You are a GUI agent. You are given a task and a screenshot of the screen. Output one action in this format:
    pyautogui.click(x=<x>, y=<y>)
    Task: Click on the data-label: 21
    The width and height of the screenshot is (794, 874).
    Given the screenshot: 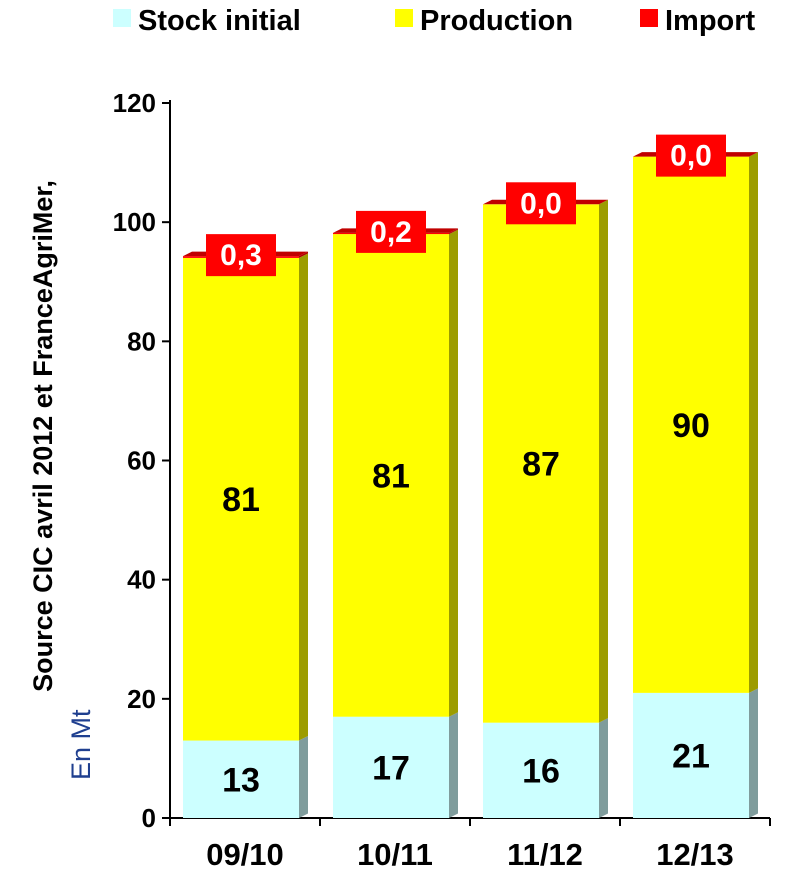 What is the action you would take?
    pyautogui.click(x=691, y=756)
    